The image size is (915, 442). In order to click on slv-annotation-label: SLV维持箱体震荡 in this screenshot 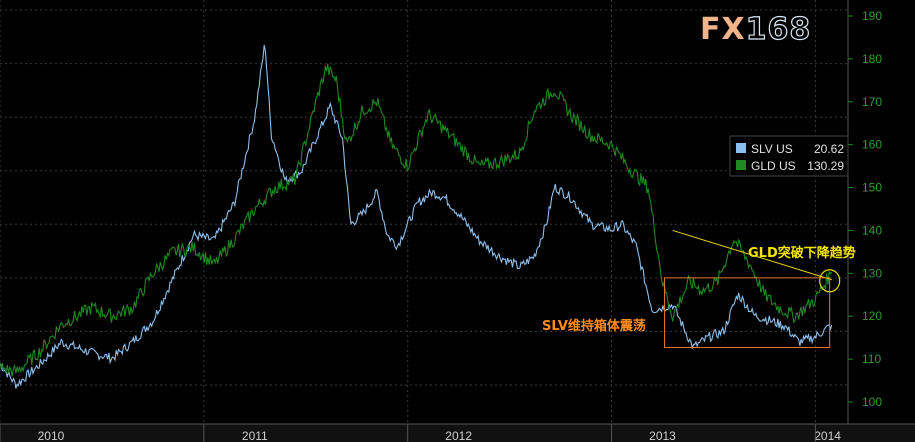, I will do `click(594, 326)`.